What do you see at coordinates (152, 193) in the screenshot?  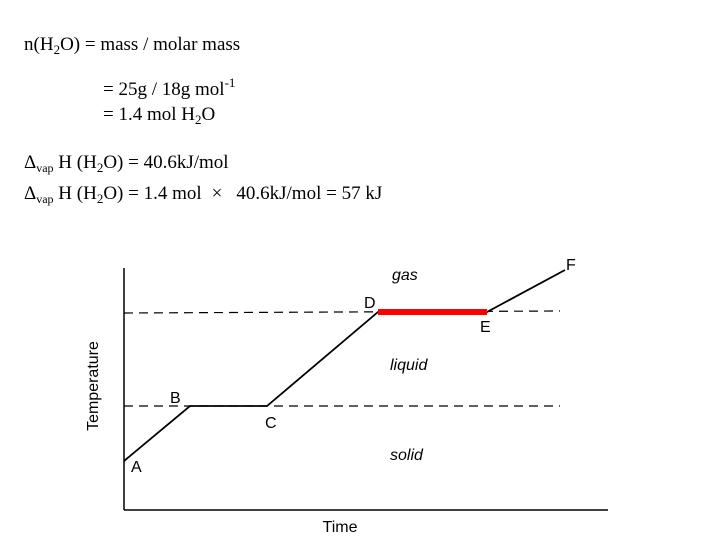 I see `delta2-rest1: O) = 1.4 mol` at bounding box center [152, 193].